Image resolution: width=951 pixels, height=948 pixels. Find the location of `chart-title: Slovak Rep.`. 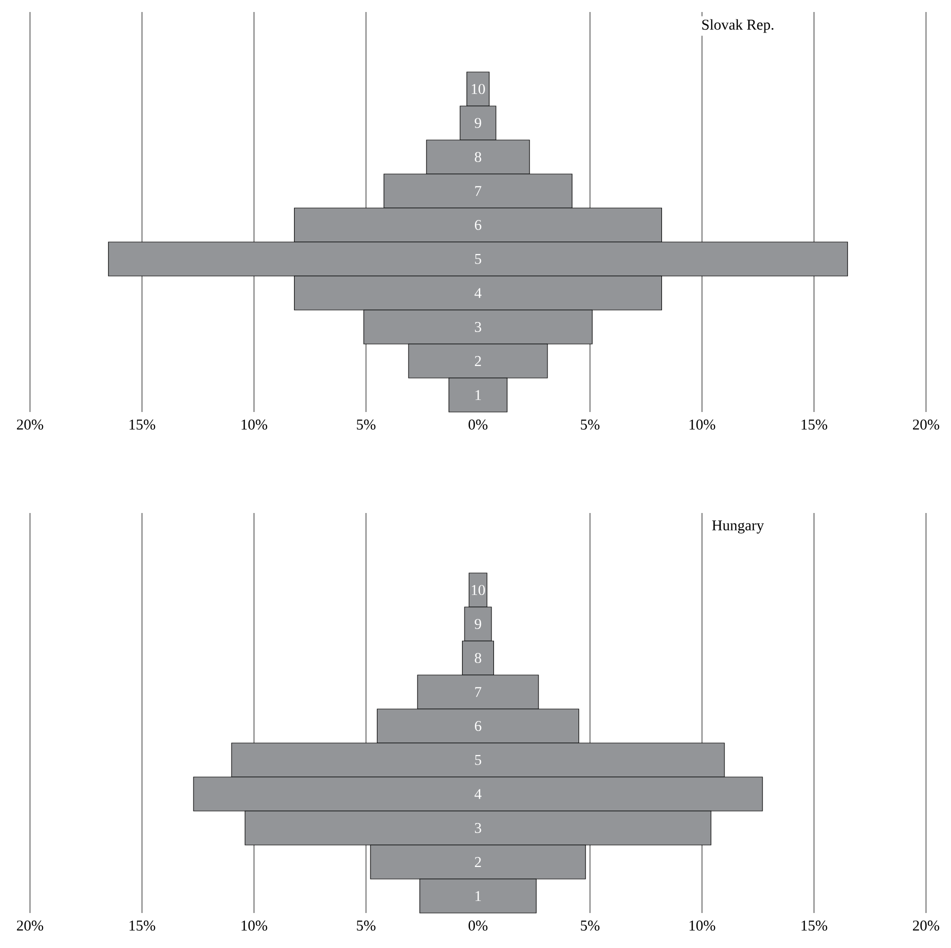

chart-title: Slovak Rep. is located at coordinates (738, 26).